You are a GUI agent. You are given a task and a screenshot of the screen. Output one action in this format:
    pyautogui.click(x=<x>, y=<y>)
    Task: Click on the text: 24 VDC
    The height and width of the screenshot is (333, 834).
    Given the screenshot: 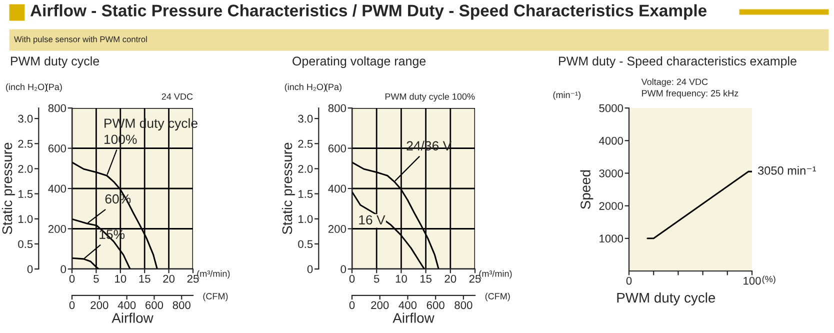 What is the action you would take?
    pyautogui.click(x=177, y=96)
    